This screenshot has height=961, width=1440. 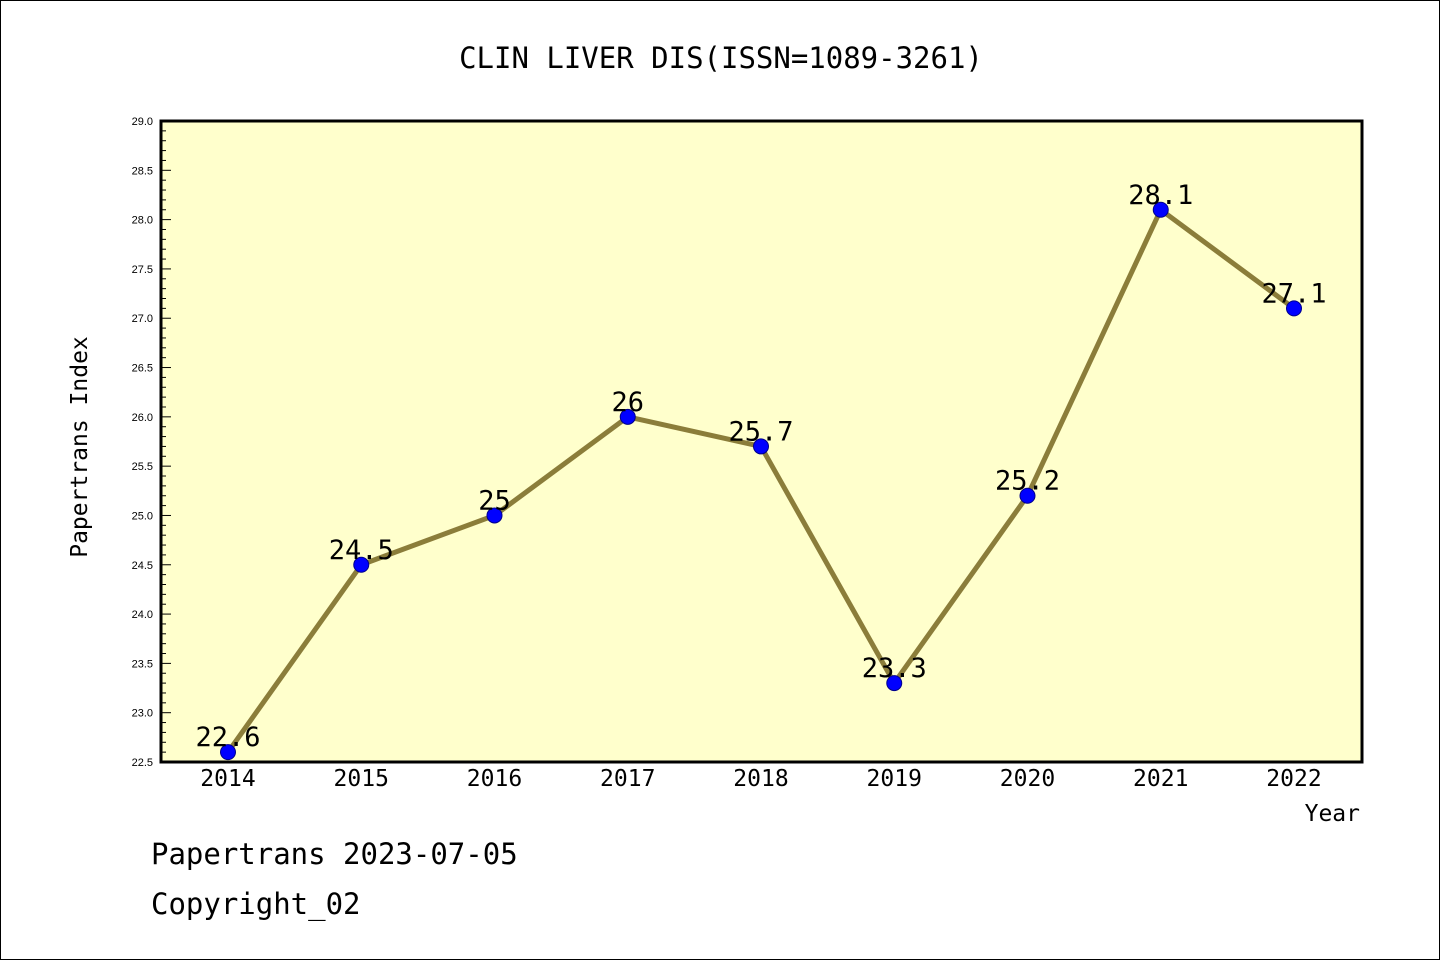 I want to click on data-label: 24.5, so click(x=361, y=550).